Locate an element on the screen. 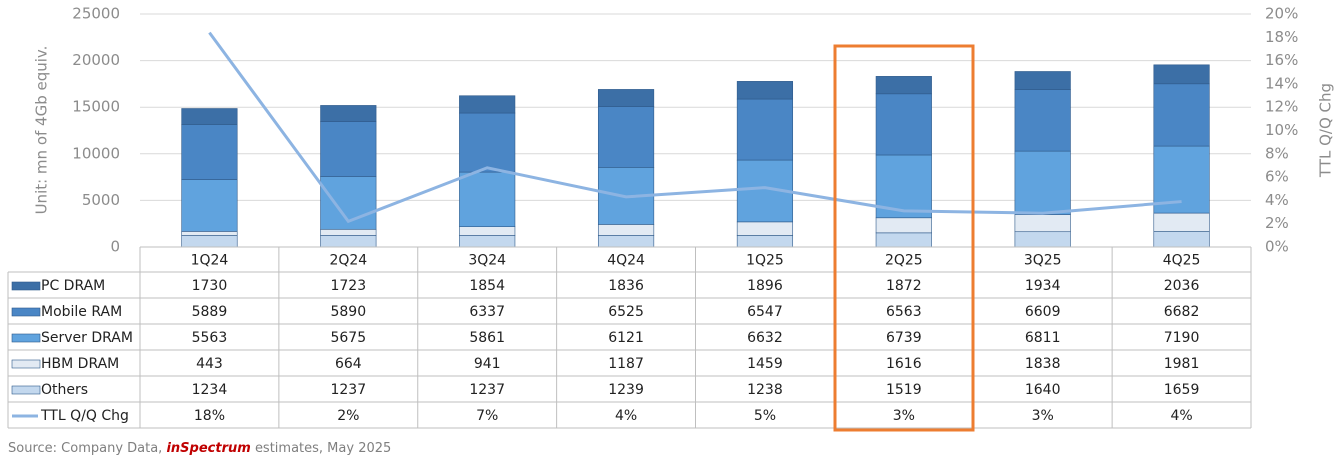 The height and width of the screenshot is (457, 1343). table-cell: 941 is located at coordinates (487, 364).